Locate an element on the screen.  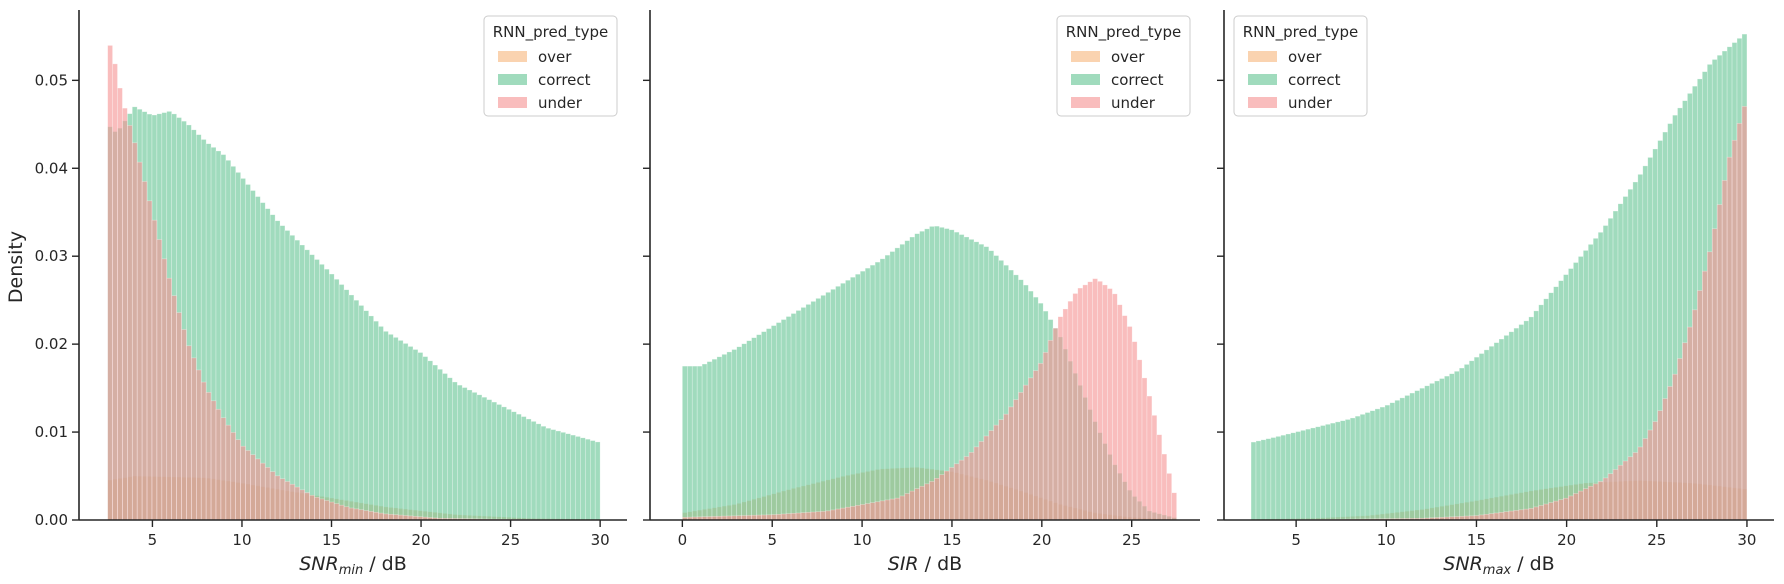
x-tick-label: 0 is located at coordinates (683, 540).